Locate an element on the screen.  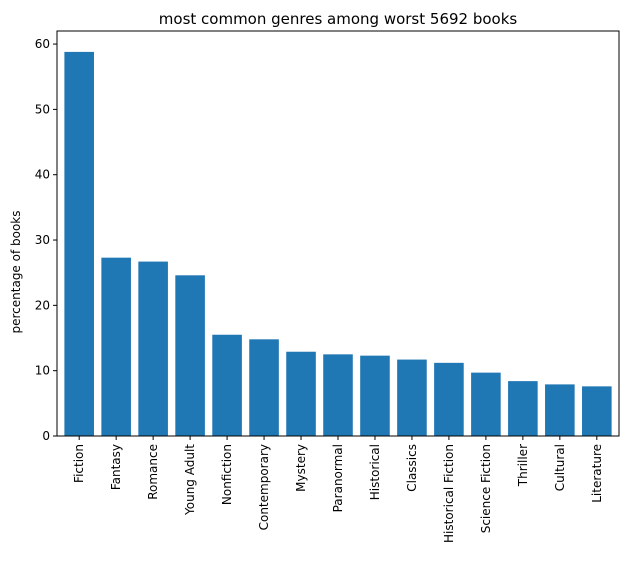
x-tick-label: Literature is located at coordinates (597, 473).